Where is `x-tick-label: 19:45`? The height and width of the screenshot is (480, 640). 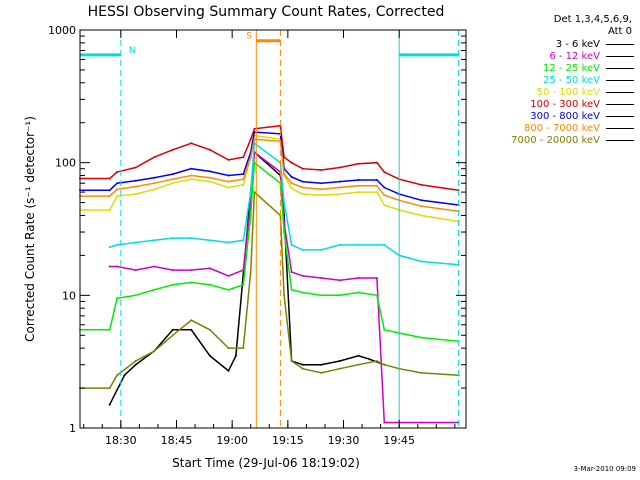
x-tick-label: 19:45 is located at coordinates (399, 440).